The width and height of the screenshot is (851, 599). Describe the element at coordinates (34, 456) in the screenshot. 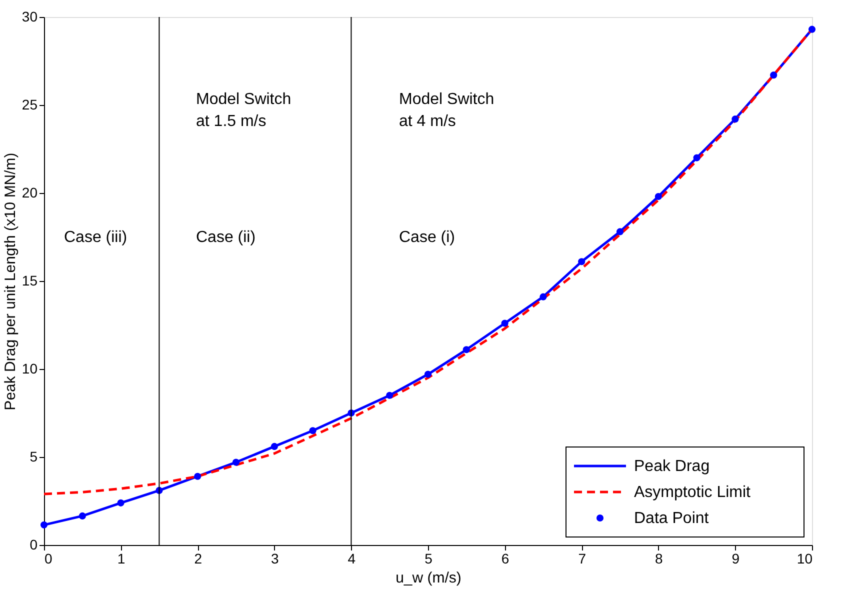

I see `y-tick-label: 5` at that location.